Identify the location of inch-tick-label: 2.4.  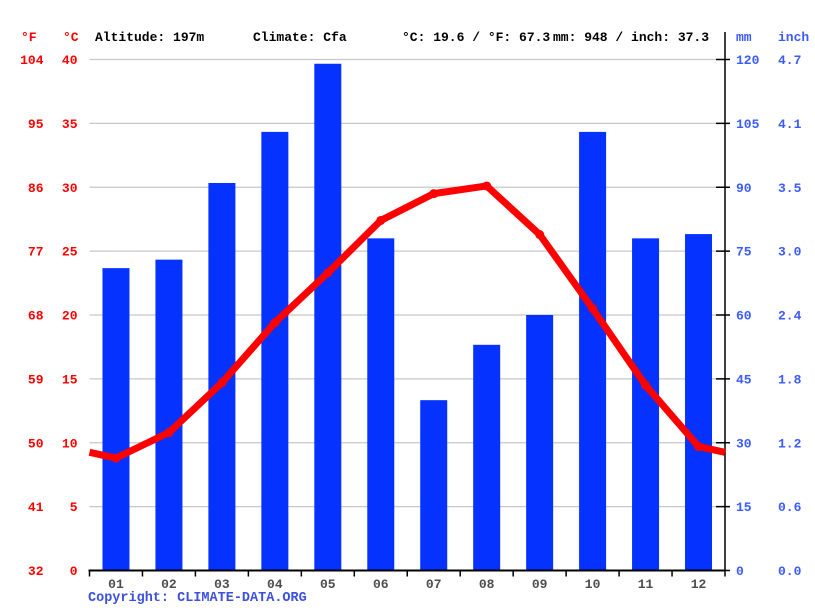
(790, 316).